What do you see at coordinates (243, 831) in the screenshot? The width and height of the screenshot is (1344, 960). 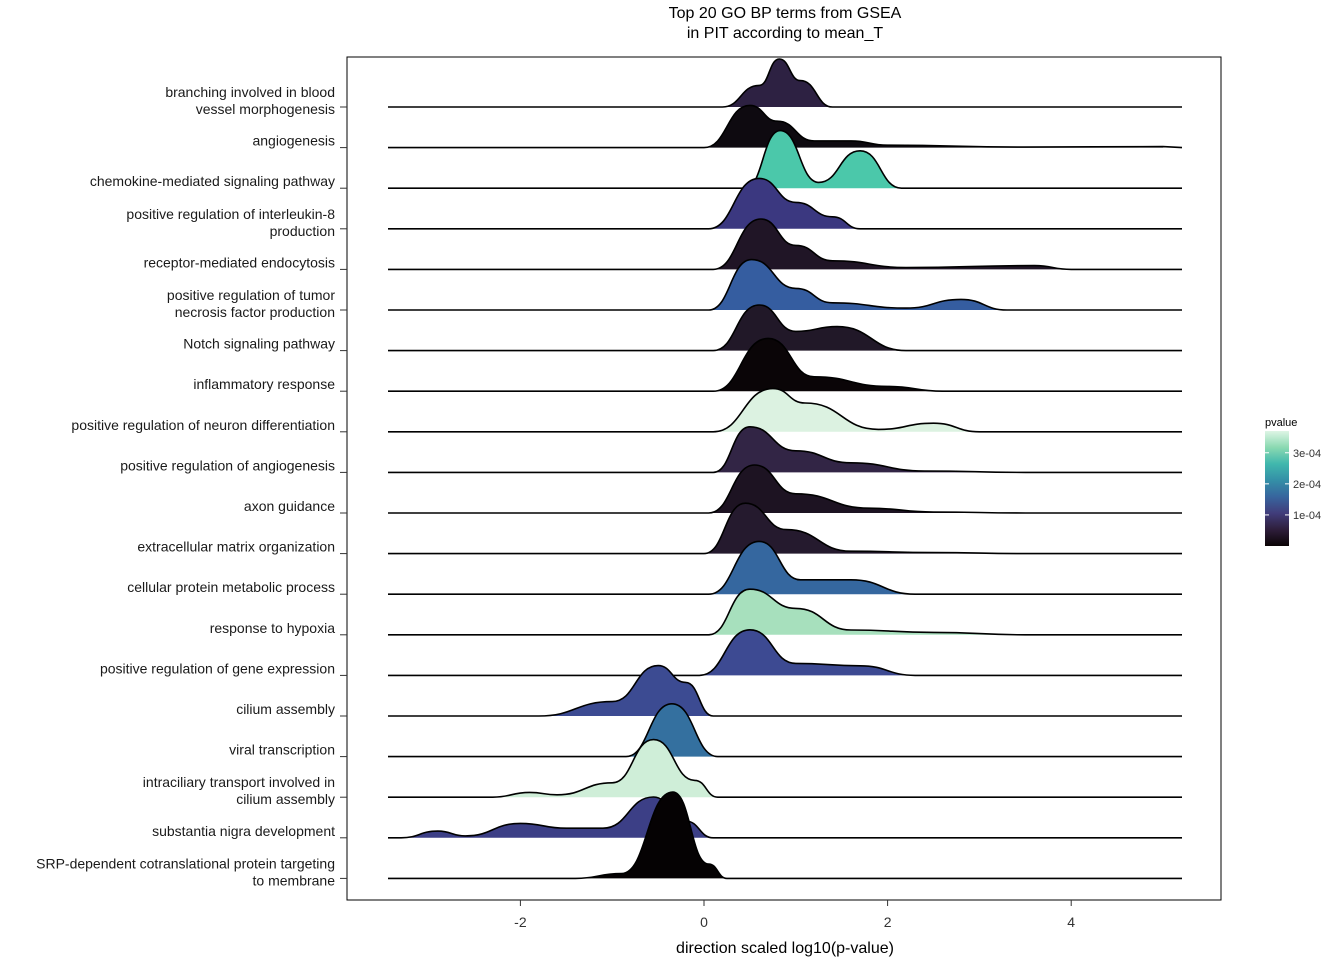 I see `y-tick-label: substantia nigra development` at bounding box center [243, 831].